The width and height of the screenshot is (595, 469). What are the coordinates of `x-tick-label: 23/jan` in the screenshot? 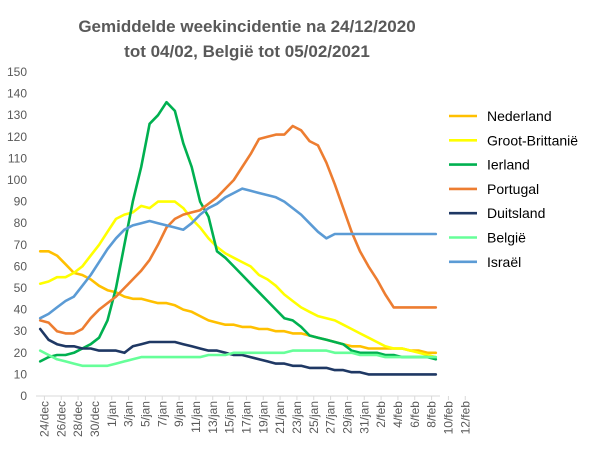 It's located at (297, 417).